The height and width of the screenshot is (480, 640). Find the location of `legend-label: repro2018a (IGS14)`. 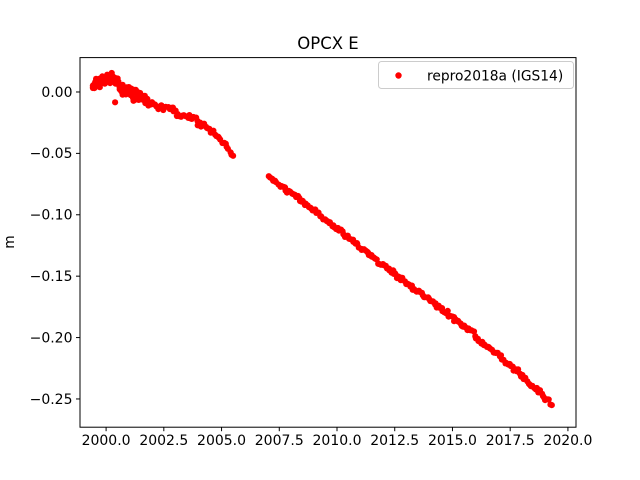

legend-label: repro2018a (IGS14) is located at coordinates (495, 76).